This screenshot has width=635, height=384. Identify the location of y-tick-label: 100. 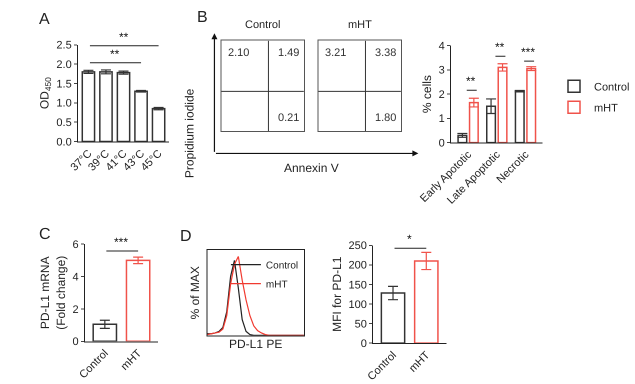
(357, 304).